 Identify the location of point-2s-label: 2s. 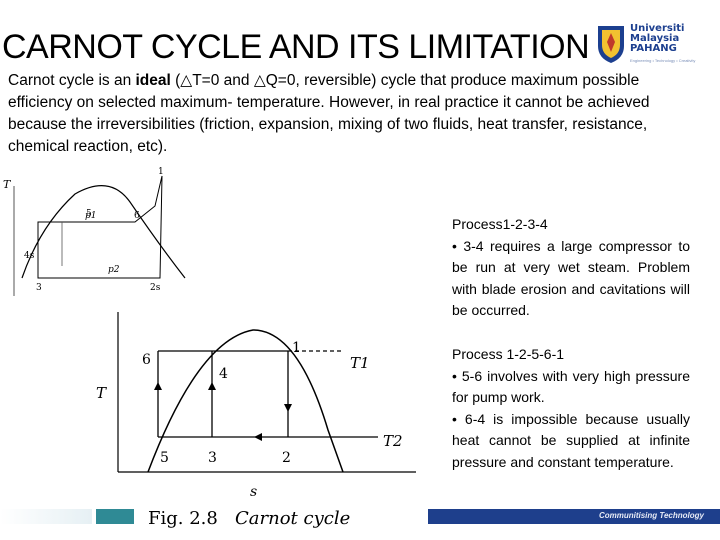
(155, 288).